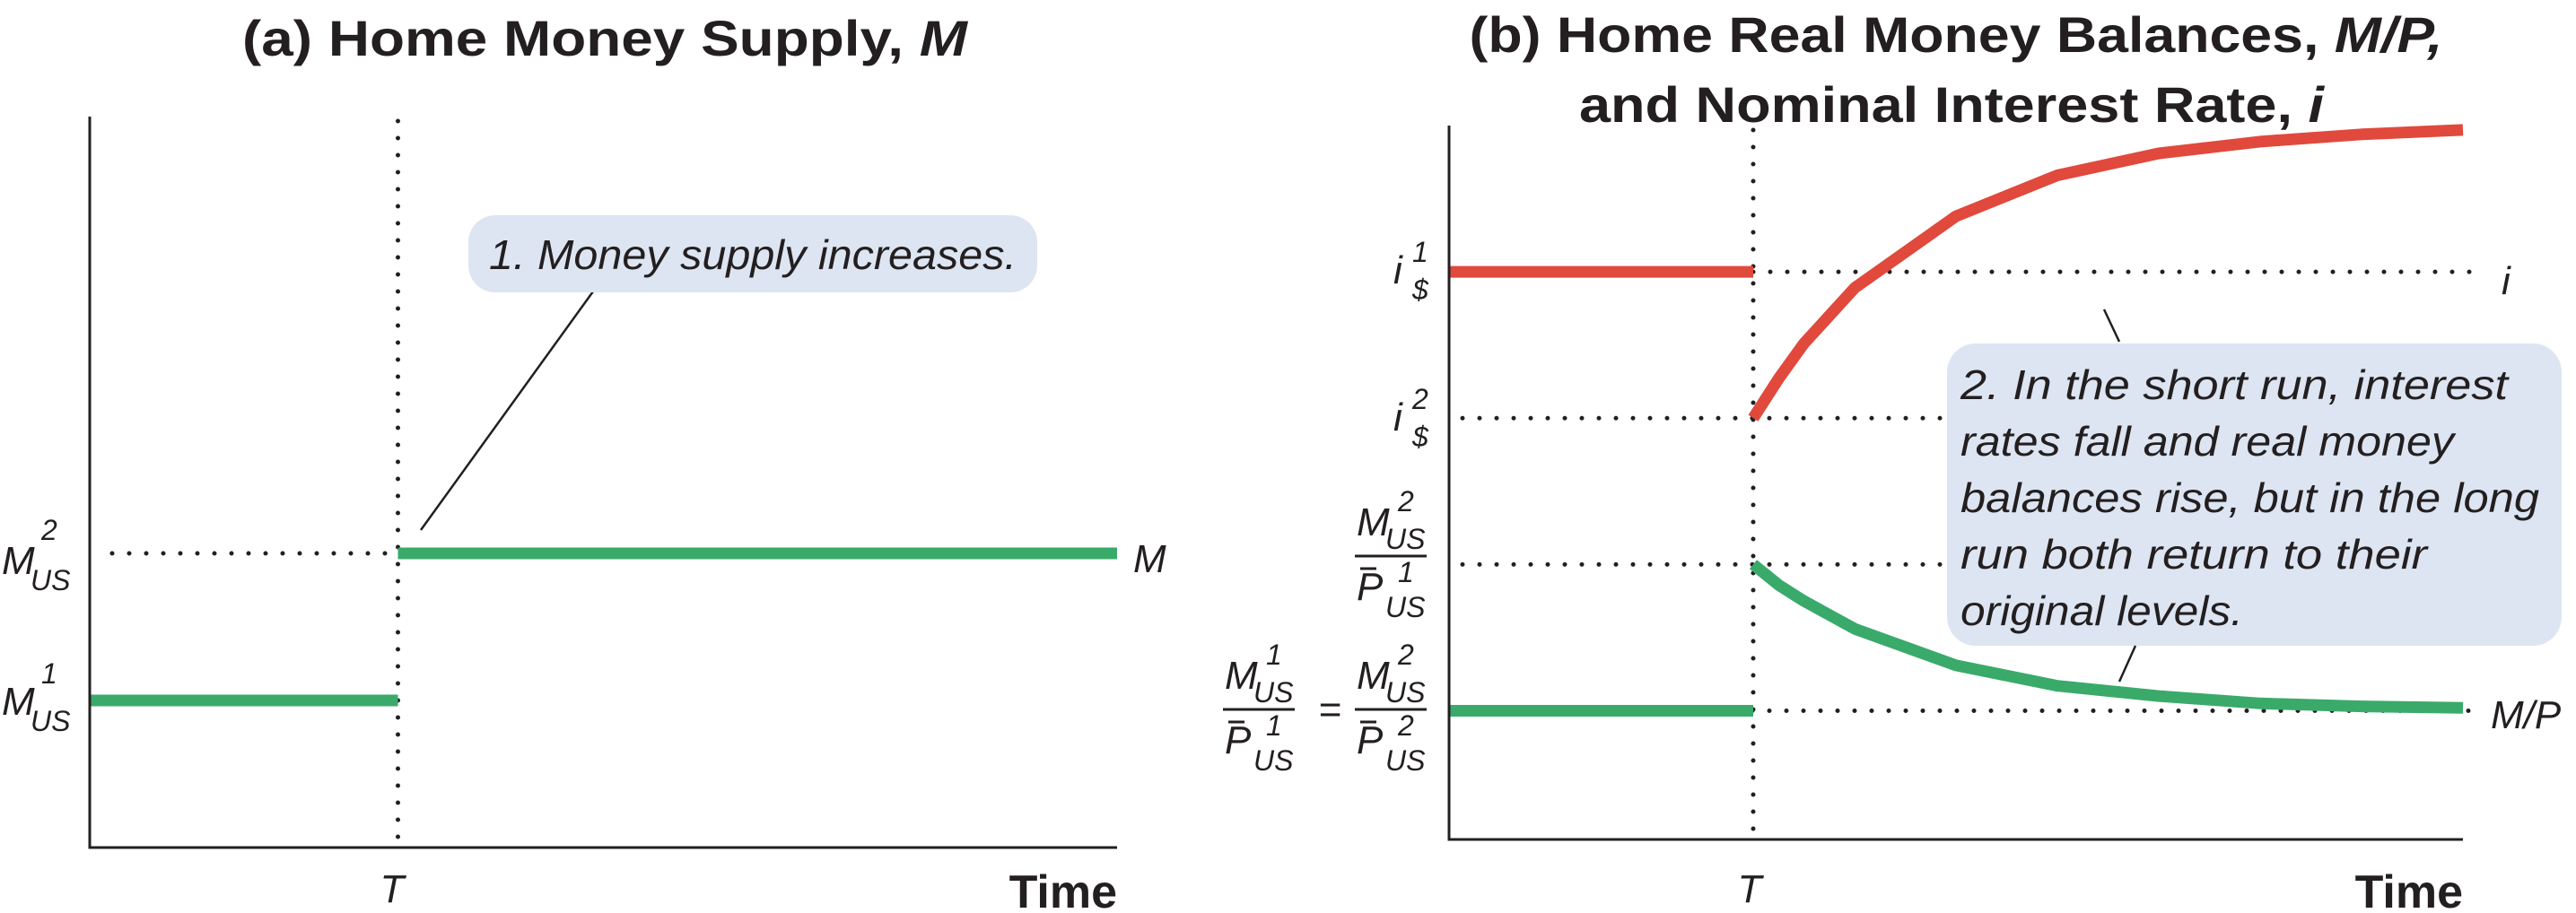 The height and width of the screenshot is (913, 2576). What do you see at coordinates (2128, 664) in the screenshot?
I see `callout-pointer-lower` at bounding box center [2128, 664].